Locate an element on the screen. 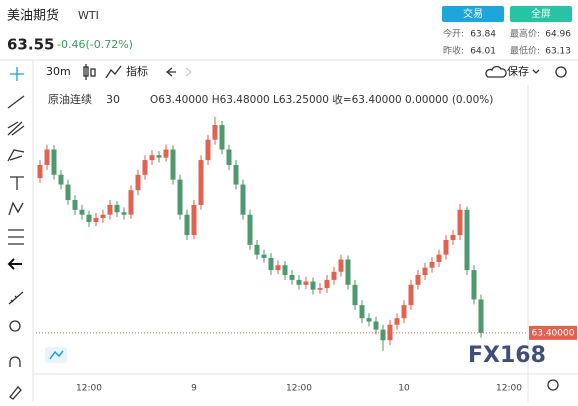 This screenshot has height=406, width=578. measure-tool is located at coordinates (16, 237).